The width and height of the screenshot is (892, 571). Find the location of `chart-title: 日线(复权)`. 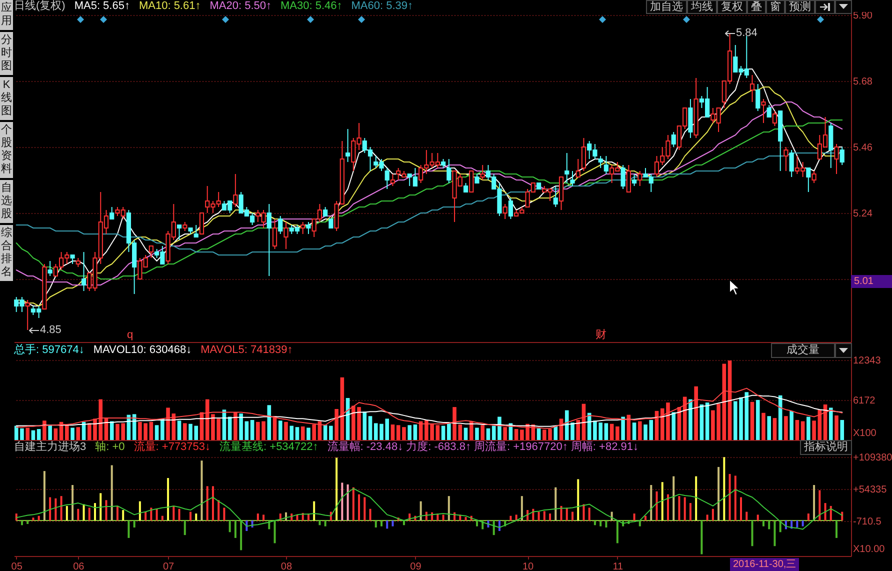

chart-title: 日线(复权) is located at coordinates (40, 6).